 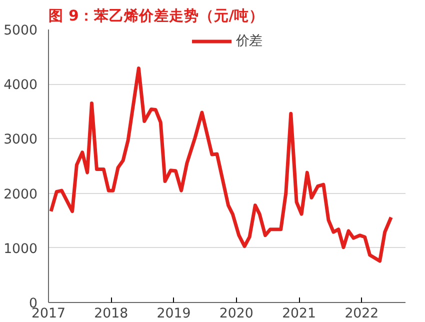 What do you see at coordinates (21, 194) in the screenshot?
I see `y-tick-label: 2000` at bounding box center [21, 194].